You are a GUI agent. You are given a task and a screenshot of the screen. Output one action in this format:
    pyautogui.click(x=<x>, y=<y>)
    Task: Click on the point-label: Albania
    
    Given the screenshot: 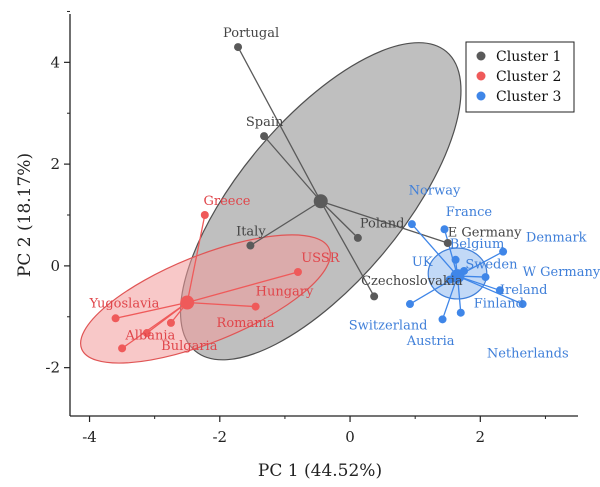 What is the action you would take?
    pyautogui.click(x=149, y=336)
    